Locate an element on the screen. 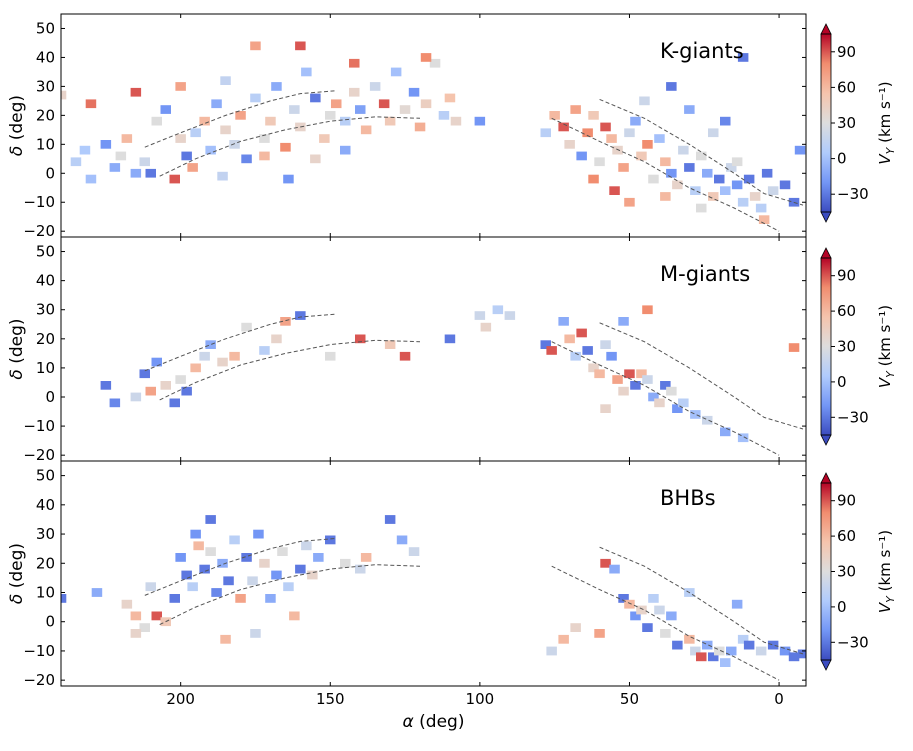 The width and height of the screenshot is (913, 751). colorbar-extend-max is located at coordinates (826, 478).